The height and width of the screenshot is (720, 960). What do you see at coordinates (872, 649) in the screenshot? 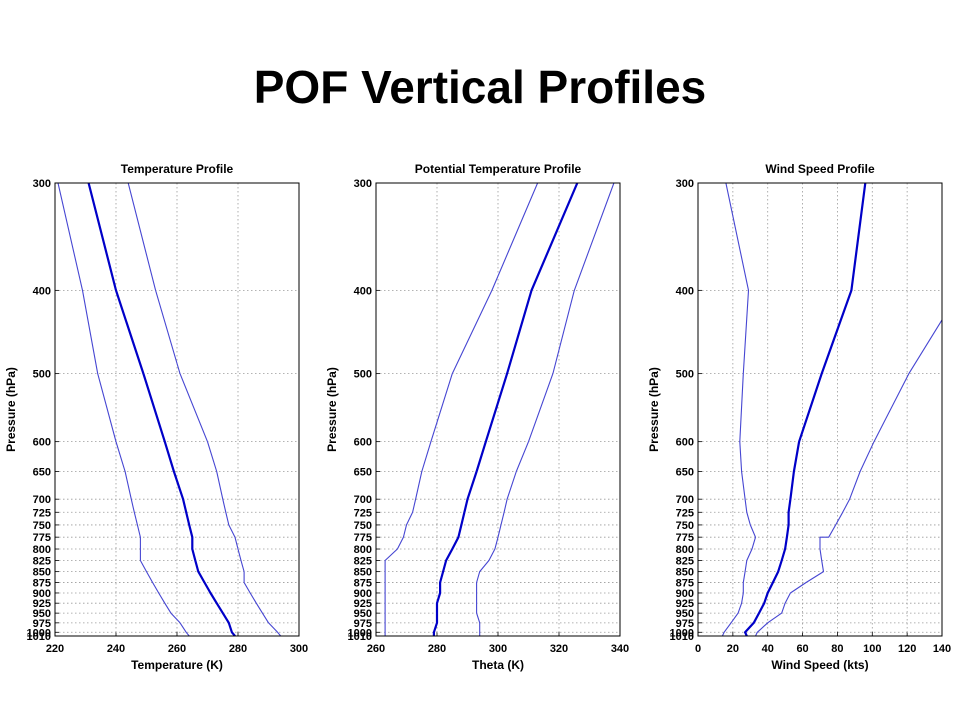
I see `x-tick-label: 100` at bounding box center [872, 649].